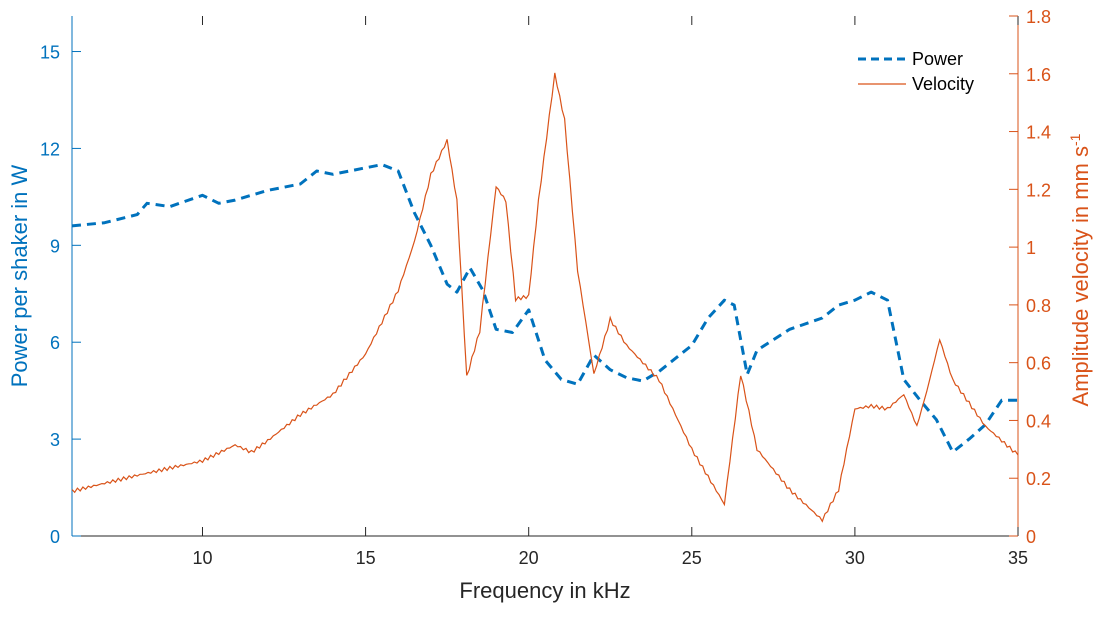 Image resolution: width=1104 pixels, height=619 pixels. What do you see at coordinates (916, 71) in the screenshot?
I see `legend: Power Velocity` at bounding box center [916, 71].